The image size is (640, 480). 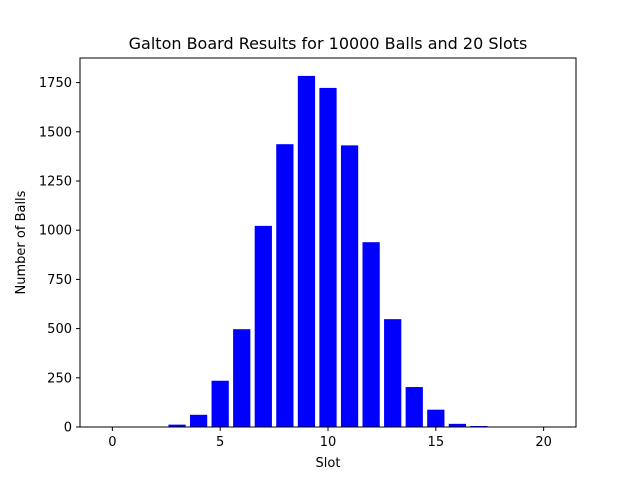 I want to click on x-tick-label: 0, so click(x=112, y=442).